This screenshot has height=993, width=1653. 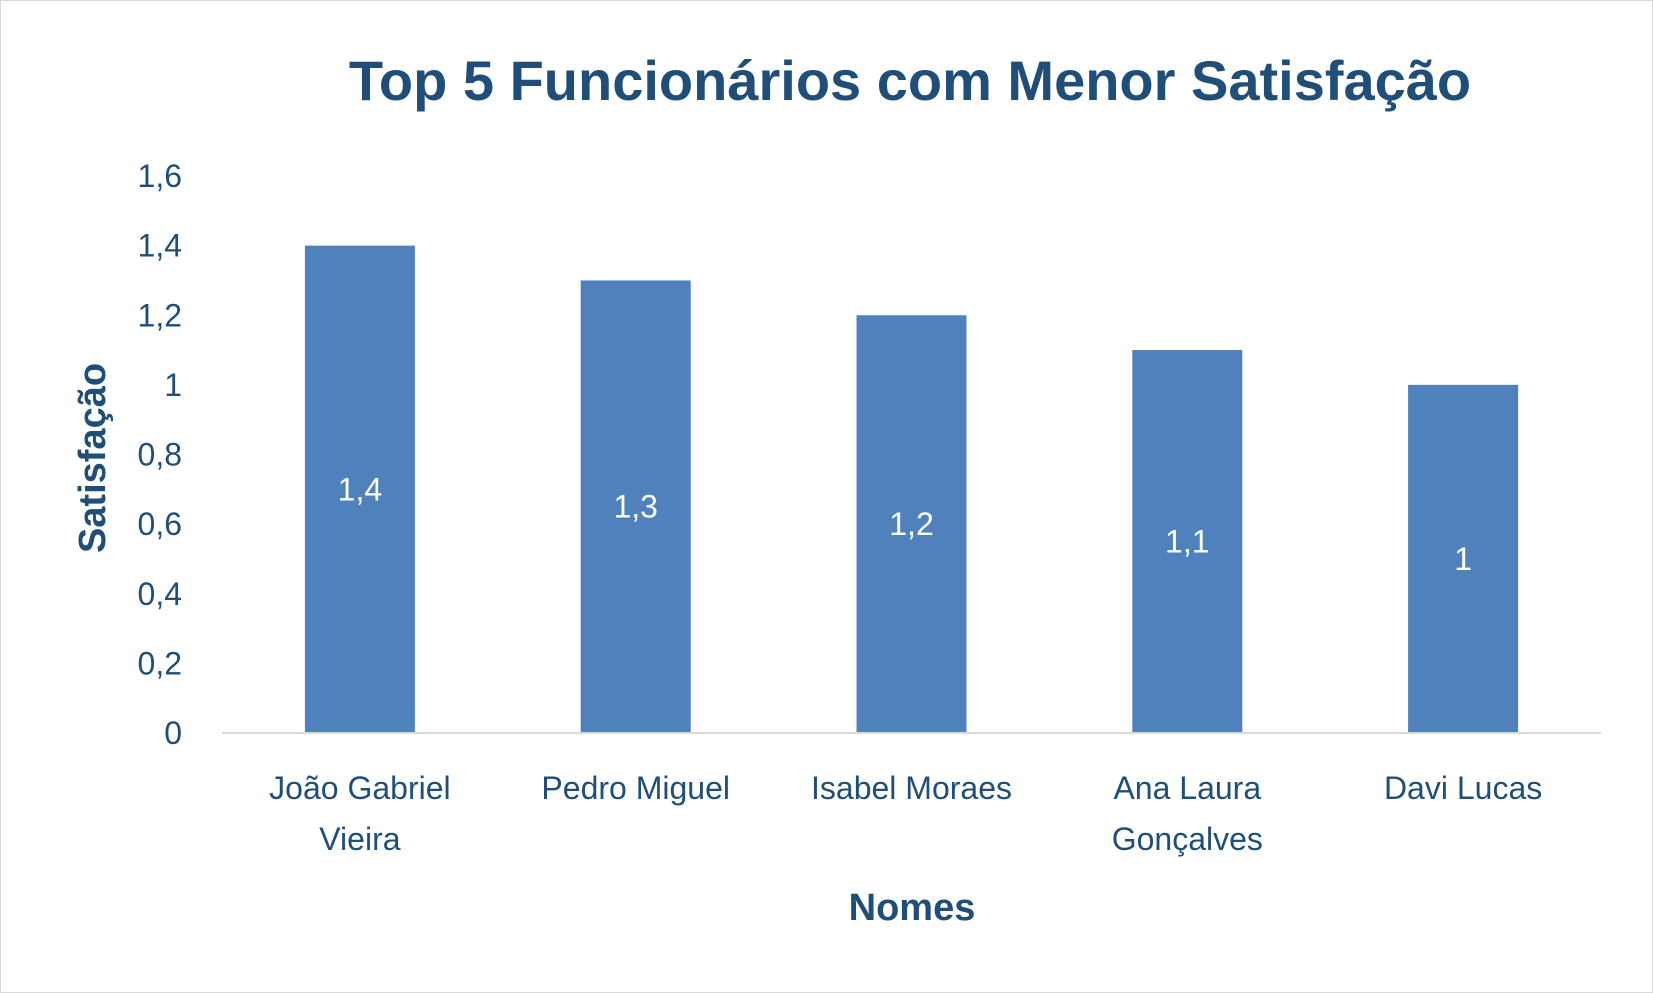 What do you see at coordinates (359, 788) in the screenshot?
I see `category-label: João Gabriel` at bounding box center [359, 788].